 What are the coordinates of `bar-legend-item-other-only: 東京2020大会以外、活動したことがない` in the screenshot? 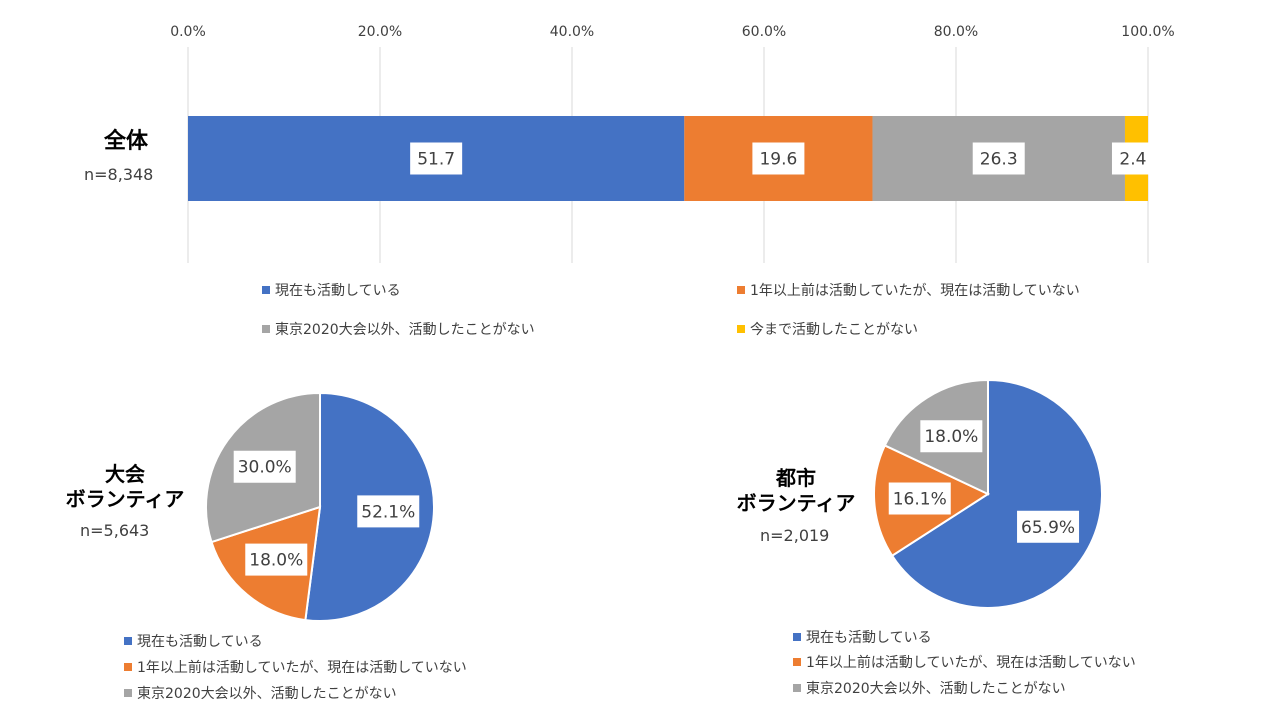 It's located at (398, 329).